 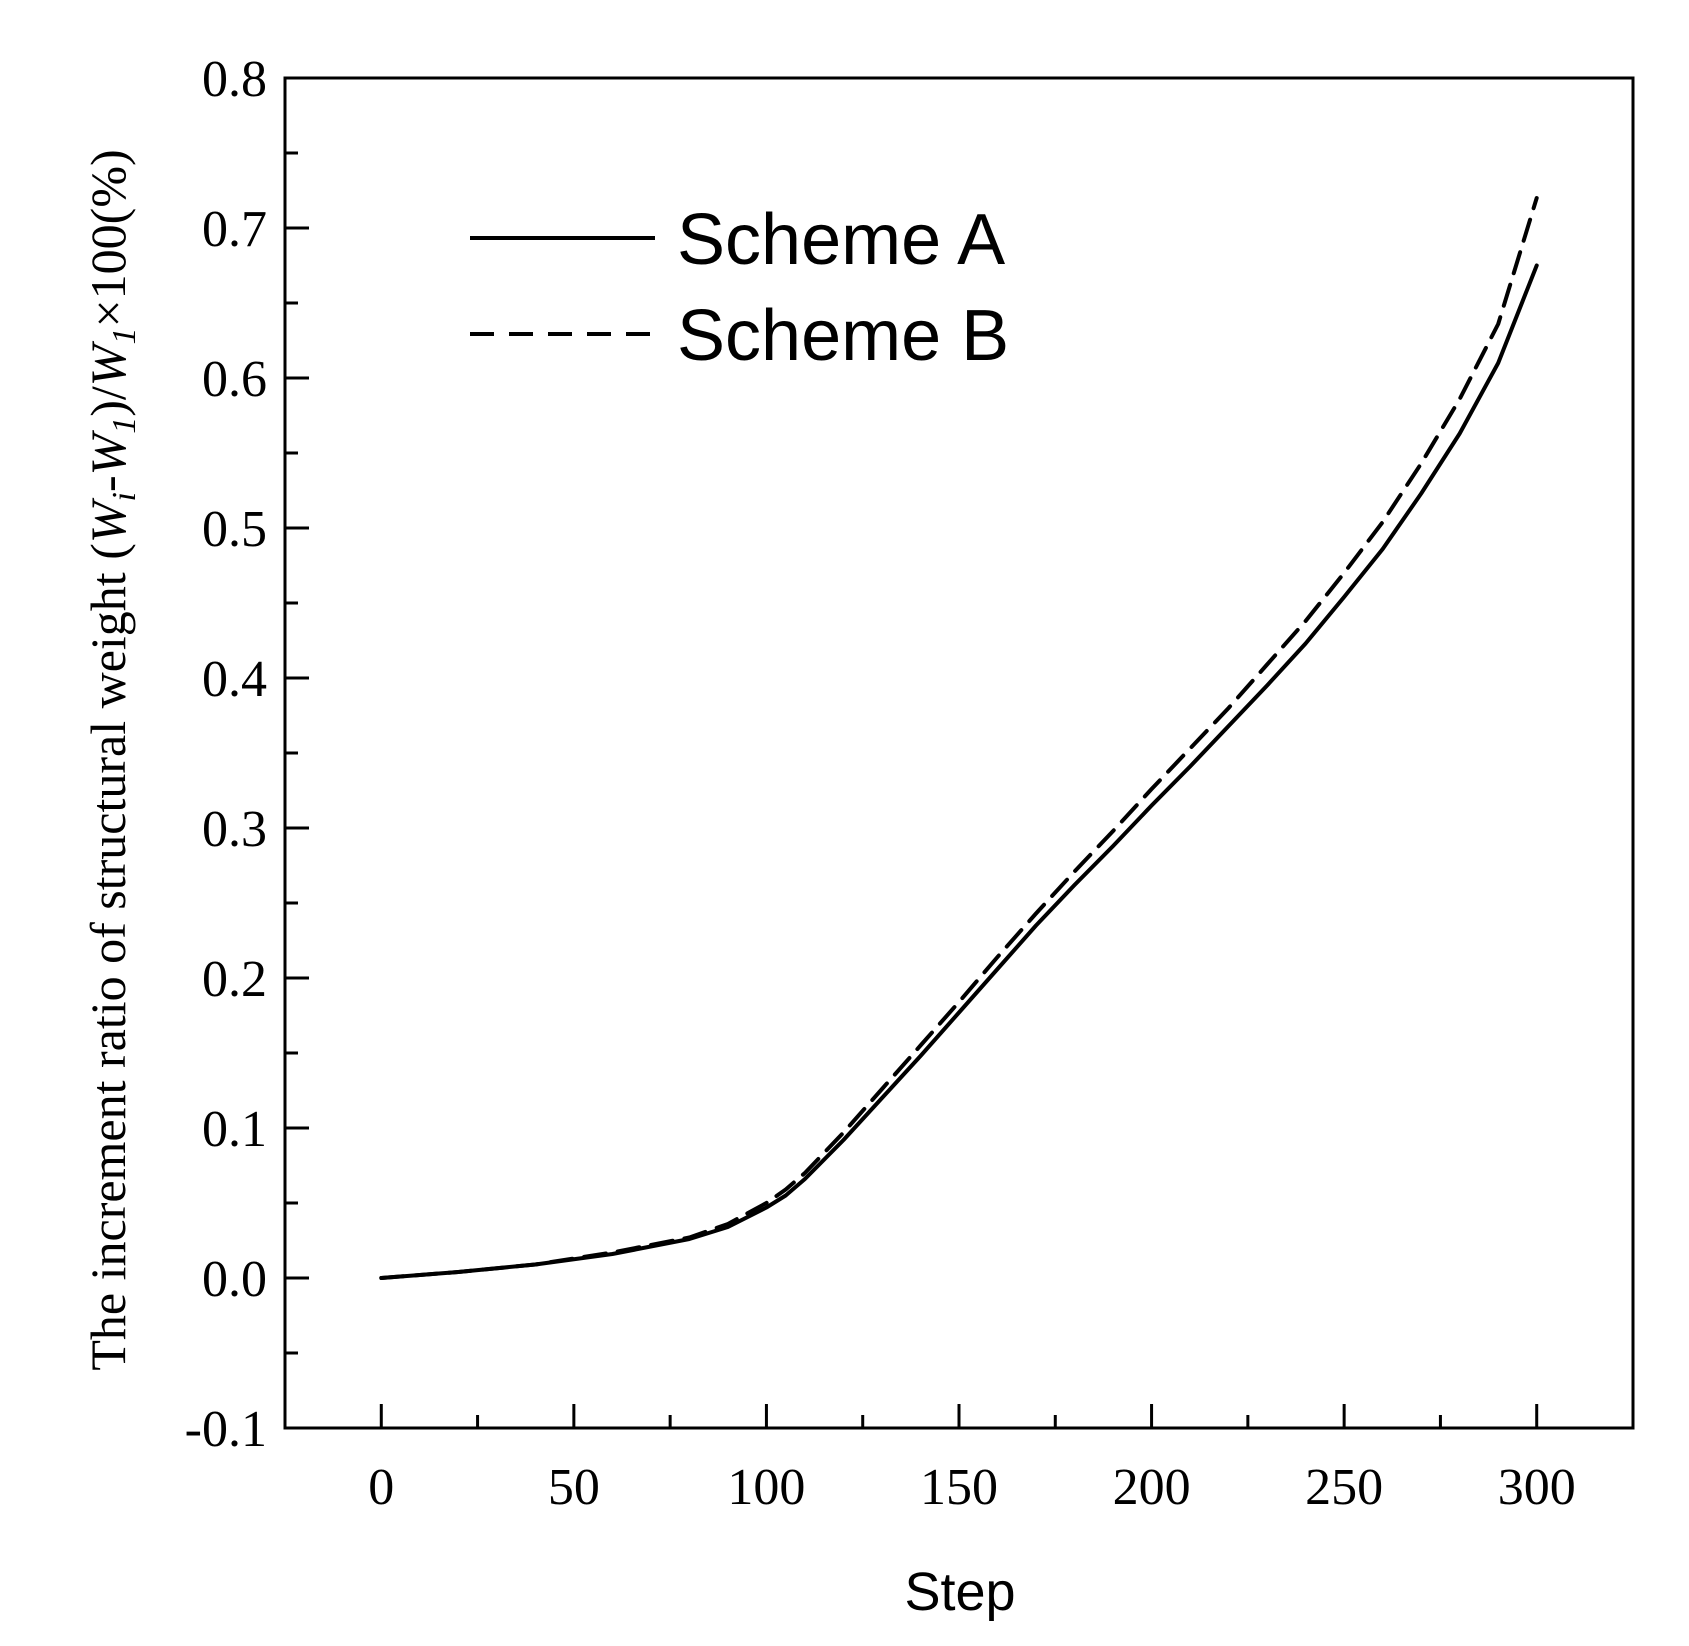 What do you see at coordinates (234, 1129) in the screenshot?
I see `y-tick-label: 0.1` at bounding box center [234, 1129].